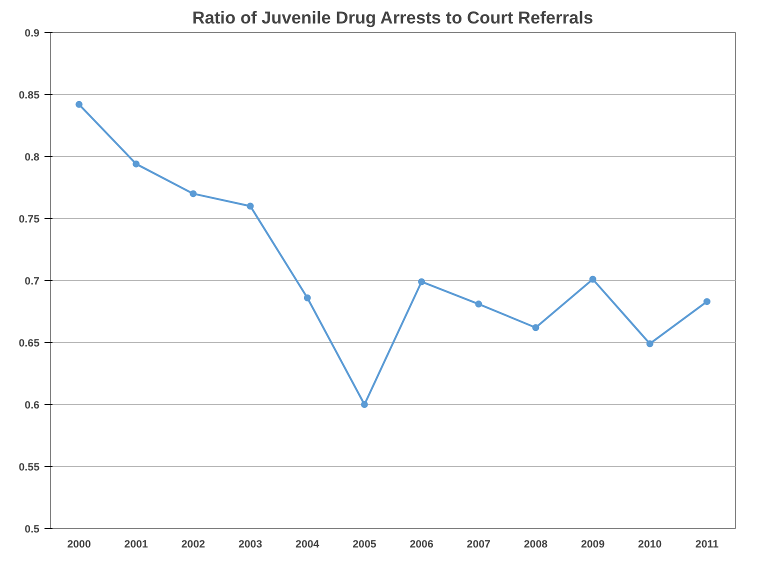  What do you see at coordinates (250, 544) in the screenshot?
I see `x-tick-label: 2003` at bounding box center [250, 544].